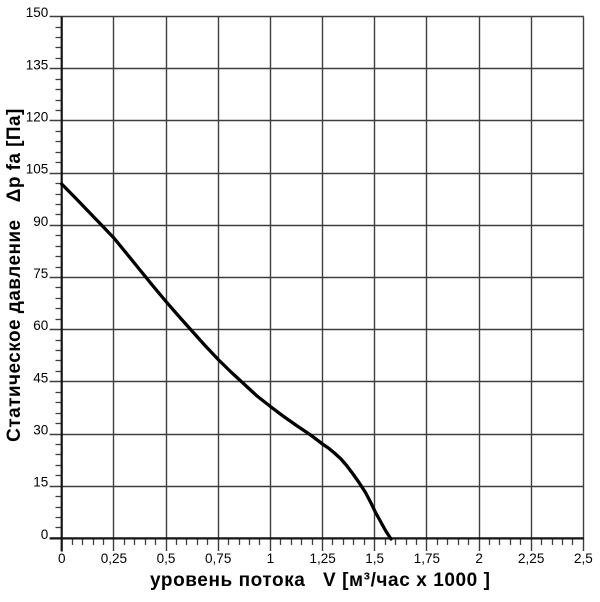  Describe the element at coordinates (40, 273) in the screenshot. I see `svg-text: 75` at that location.